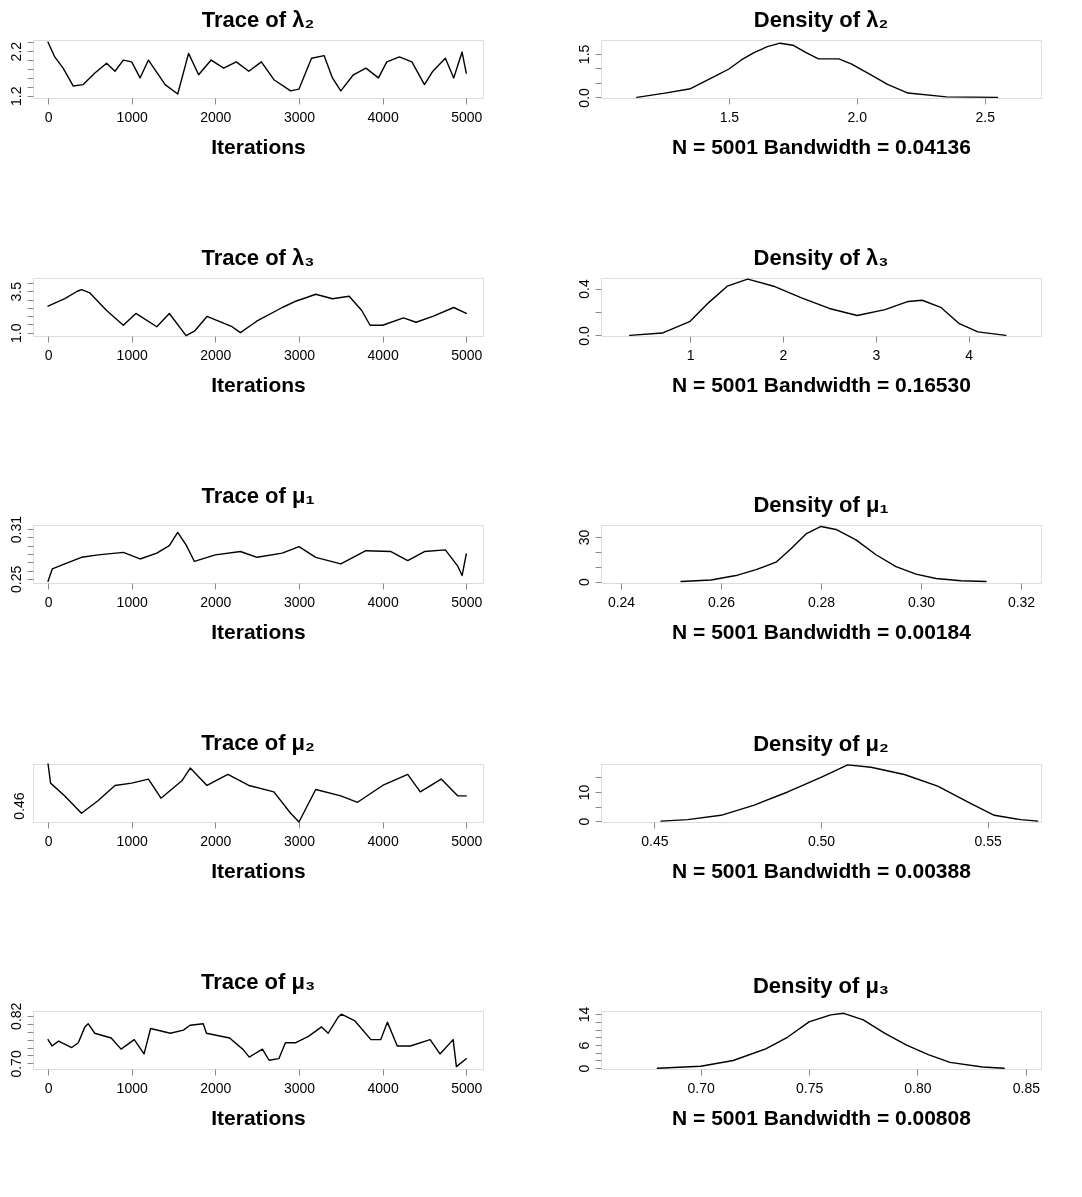 This screenshot has height=1197, width=1082. What do you see at coordinates (258, 495) in the screenshot?
I see `chart-title: Trace of μ₁` at bounding box center [258, 495].